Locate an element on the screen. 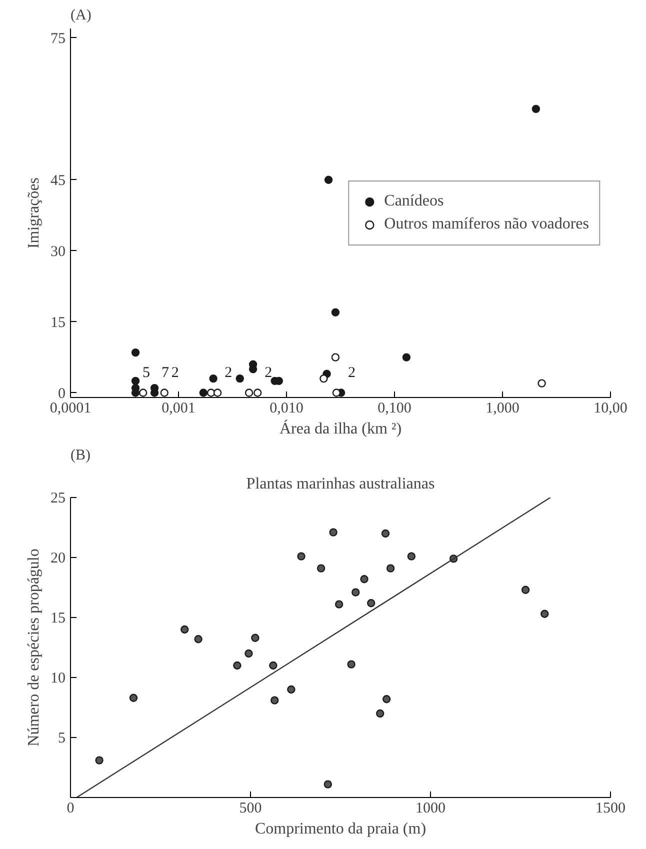  y-tick-label: 10 is located at coordinates (58, 678).